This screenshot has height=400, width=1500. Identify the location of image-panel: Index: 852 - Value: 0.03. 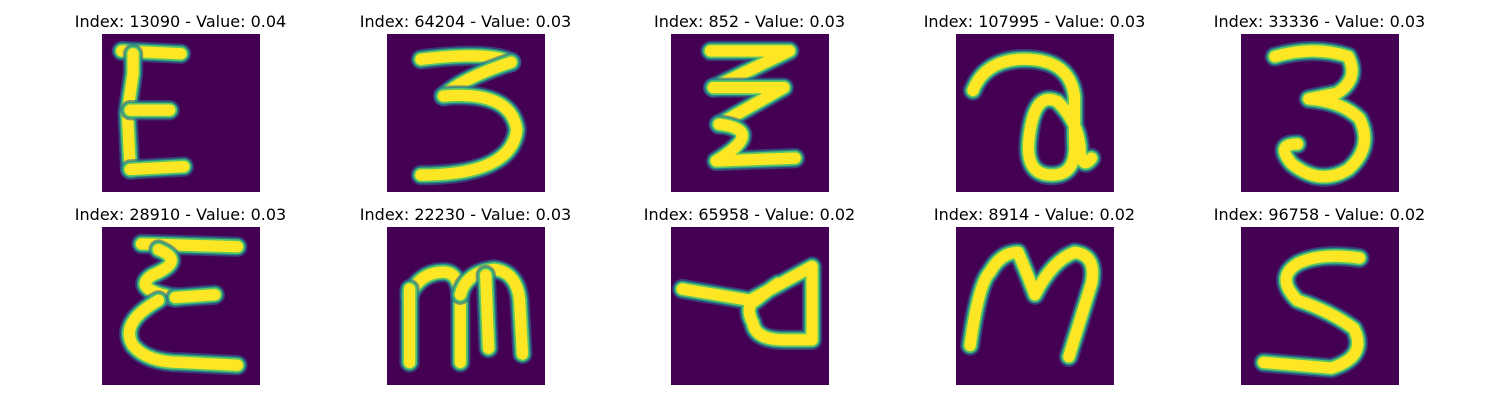
(749, 102).